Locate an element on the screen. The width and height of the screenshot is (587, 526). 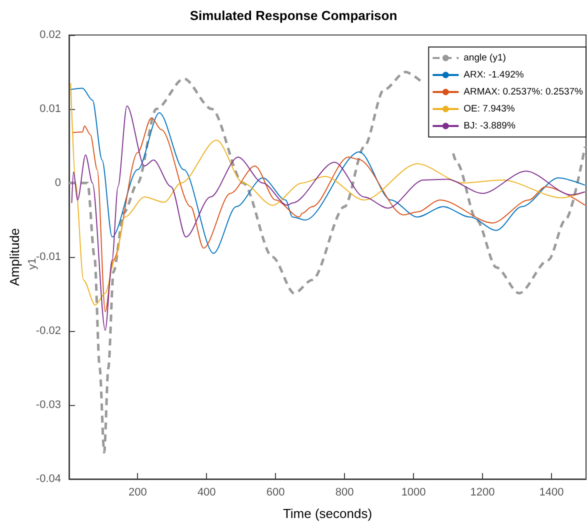
chart-title: Simulated Response Comparison is located at coordinates (294, 15).